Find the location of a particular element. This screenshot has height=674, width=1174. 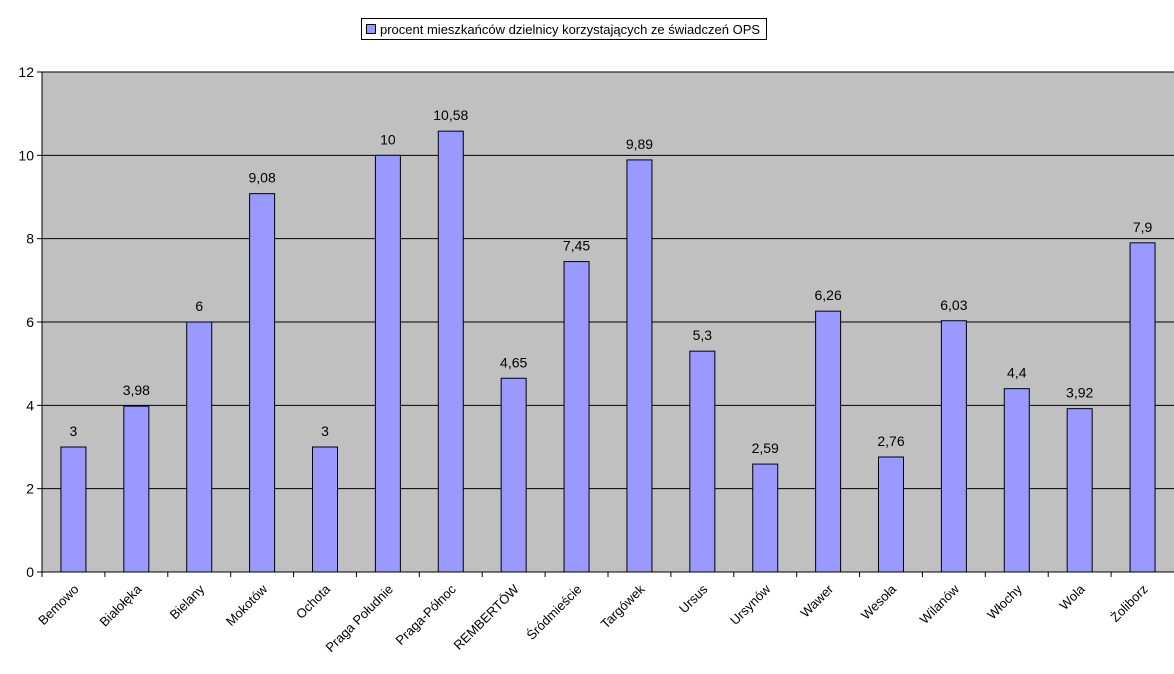

x-tick-label: Wilanów is located at coordinates (940, 604).